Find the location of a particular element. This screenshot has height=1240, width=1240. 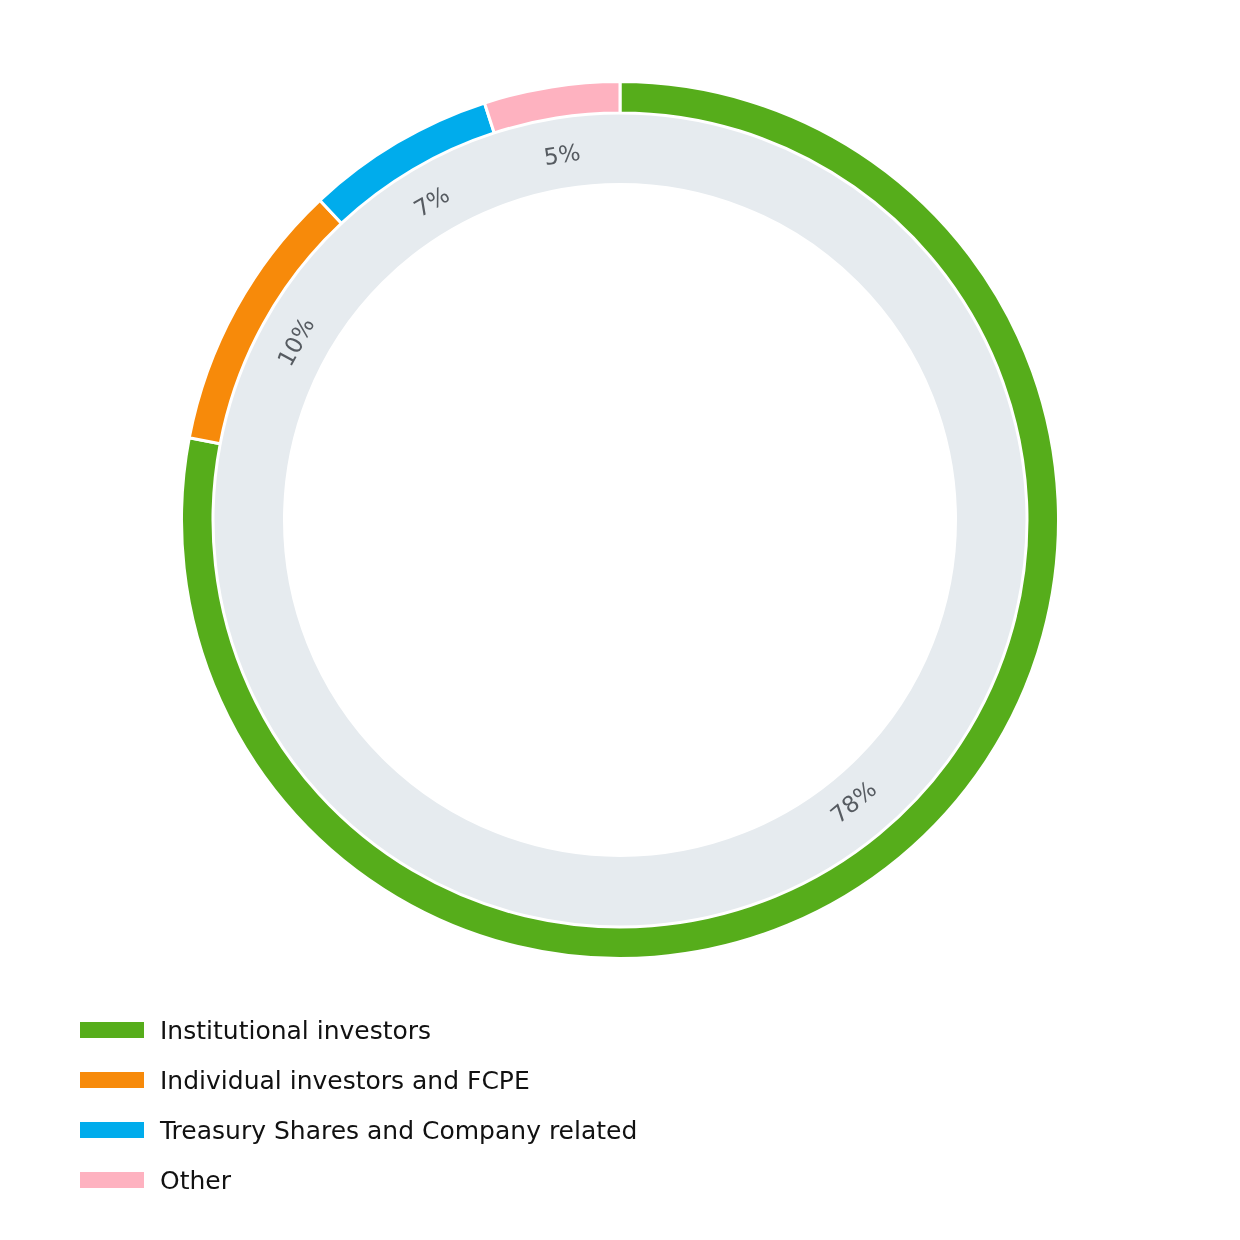

data-label: 7% is located at coordinates (431, 201).